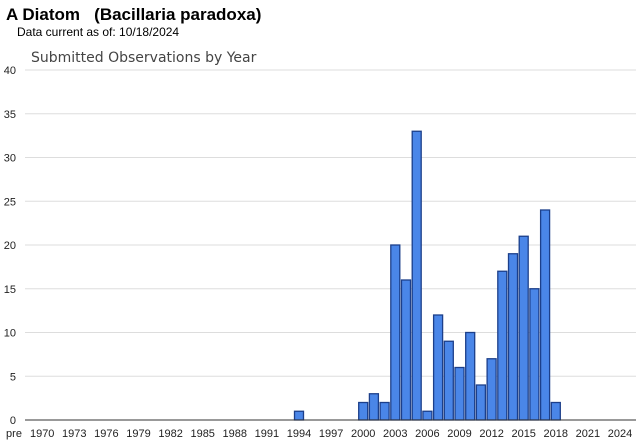  Describe the element at coordinates (545, 315) in the screenshot. I see `bar-2017` at that location.